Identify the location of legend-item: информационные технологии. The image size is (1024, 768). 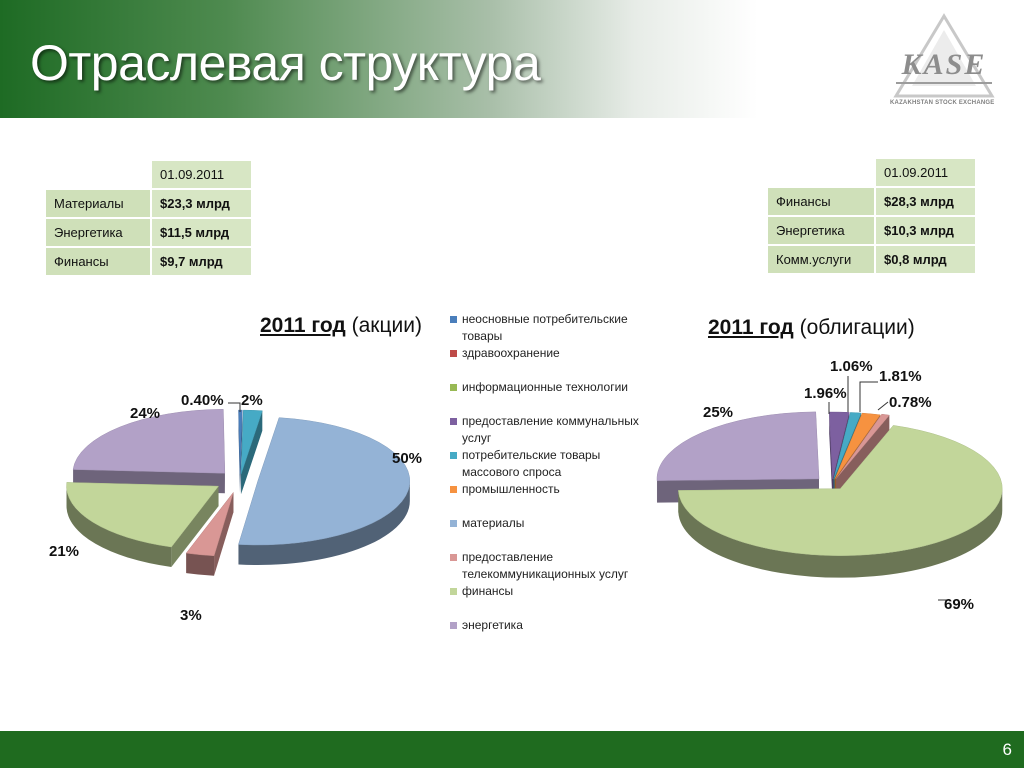
(539, 387).